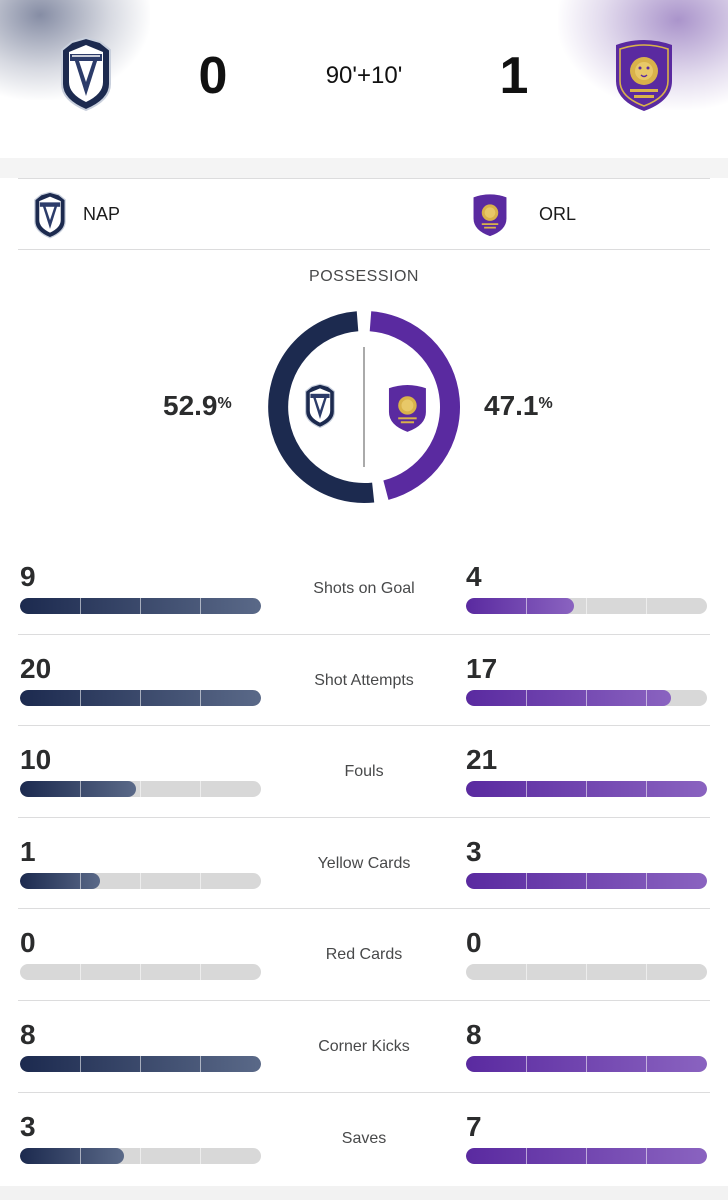 The image size is (728, 1200). What do you see at coordinates (518, 405) in the screenshot?
I see `away-possession-value: 47.1%` at bounding box center [518, 405].